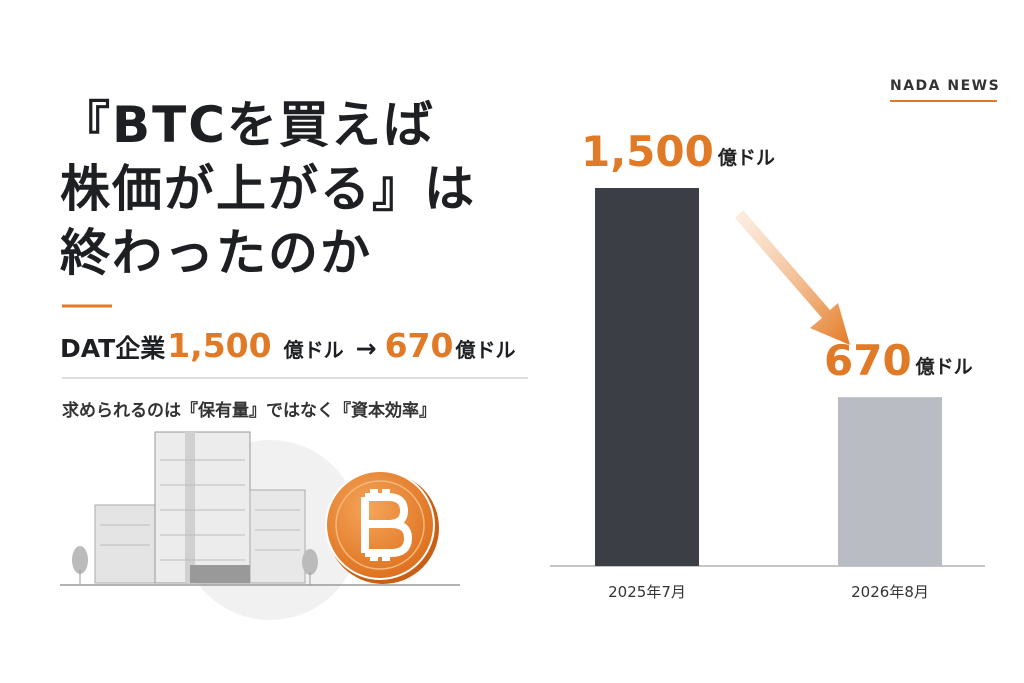 This screenshot has height=683, width=1024. I want to click on trend-arrow, so click(792, 277).